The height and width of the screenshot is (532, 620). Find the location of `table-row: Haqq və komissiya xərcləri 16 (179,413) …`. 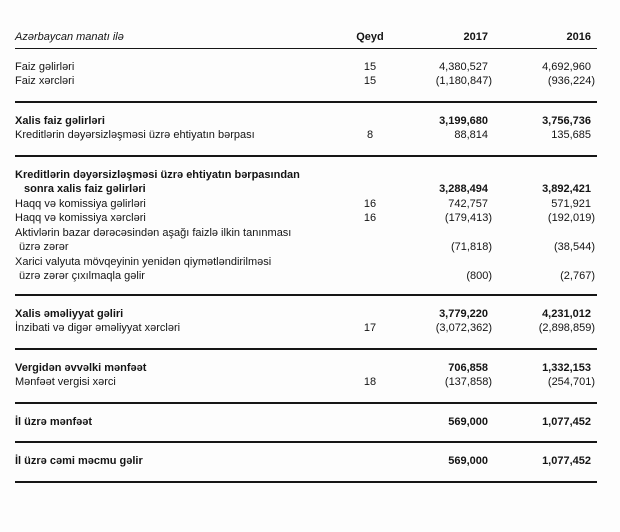

table-row: Haqq və komissiya xərcləri 16 (179,413) … is located at coordinates (306, 218).